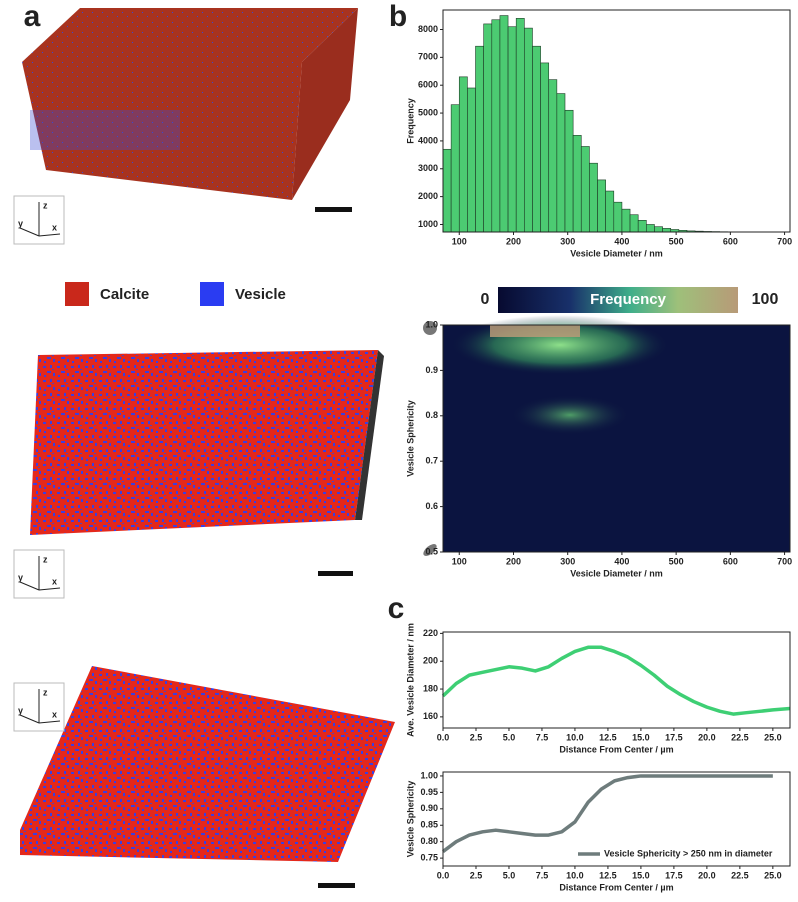  I want to click on y-tick-label: 0.6, so click(431, 506).